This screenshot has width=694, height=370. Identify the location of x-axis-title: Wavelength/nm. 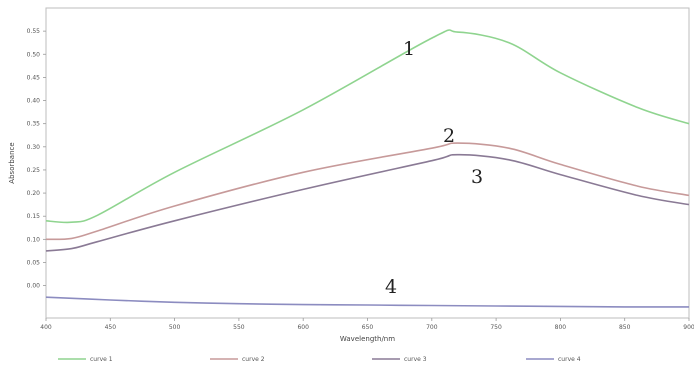
(367, 339).